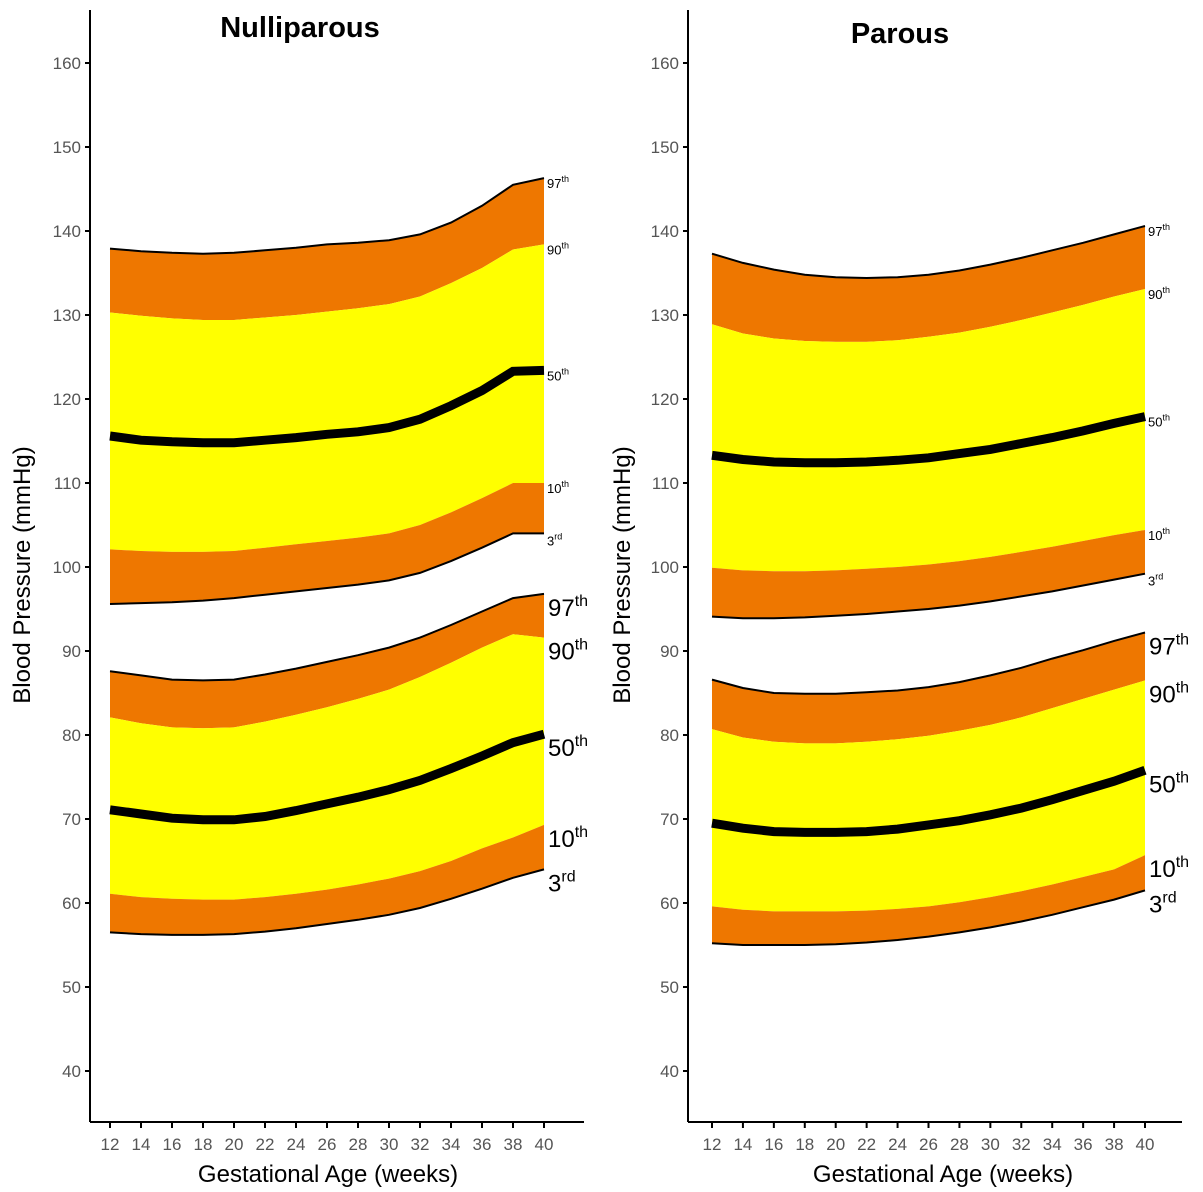 This screenshot has width=1203, height=1192. I want to click on diastolic-bands: 97th 90th 50th 10th 3rd, so click(348, 764).